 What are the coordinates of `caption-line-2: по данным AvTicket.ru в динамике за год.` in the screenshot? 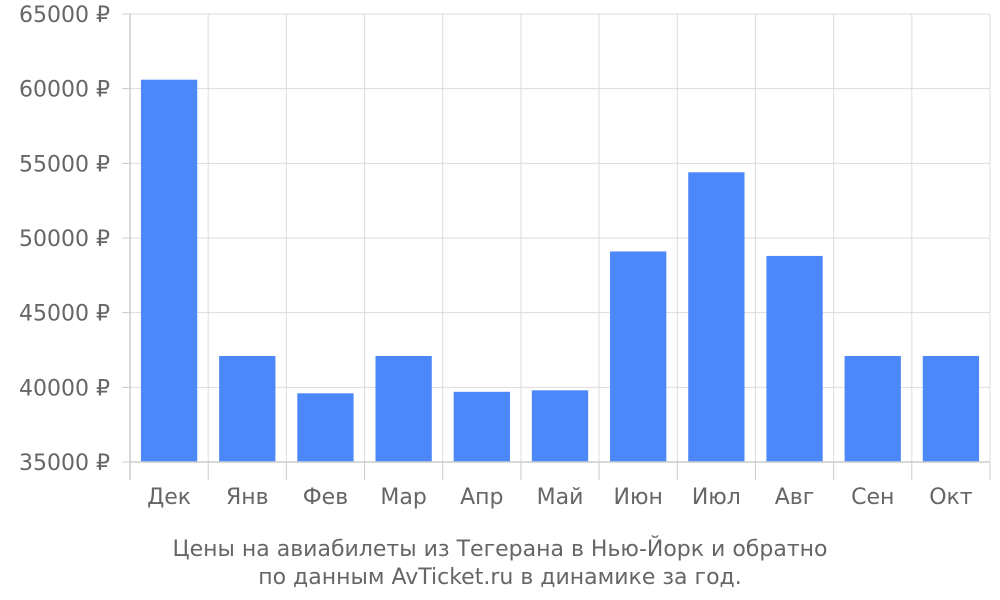 It's located at (500, 577).